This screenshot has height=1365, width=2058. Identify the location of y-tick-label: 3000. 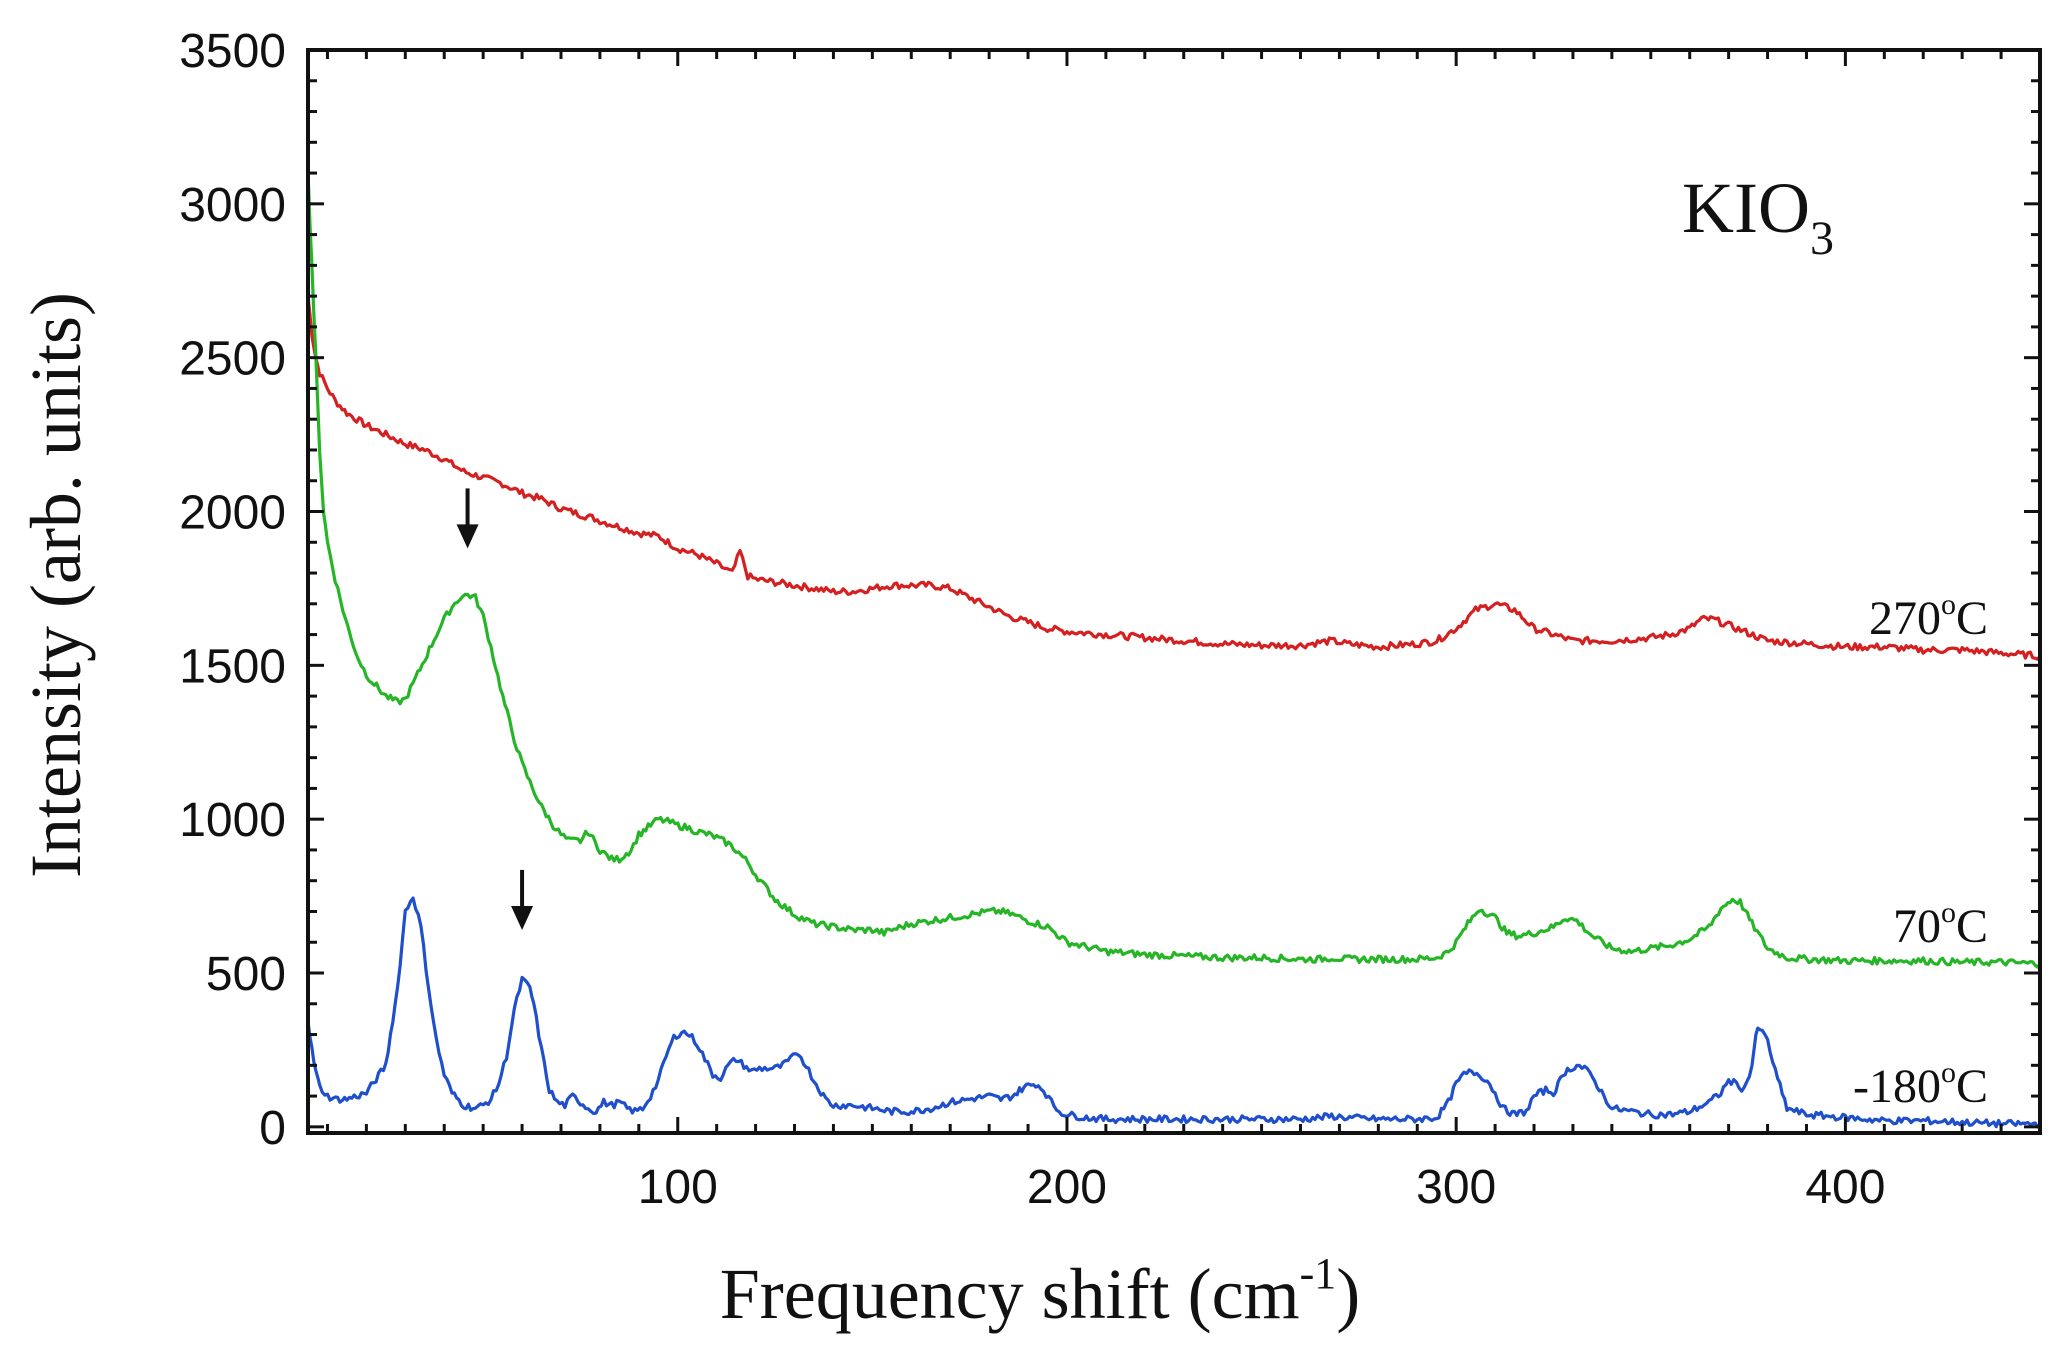
(232, 205).